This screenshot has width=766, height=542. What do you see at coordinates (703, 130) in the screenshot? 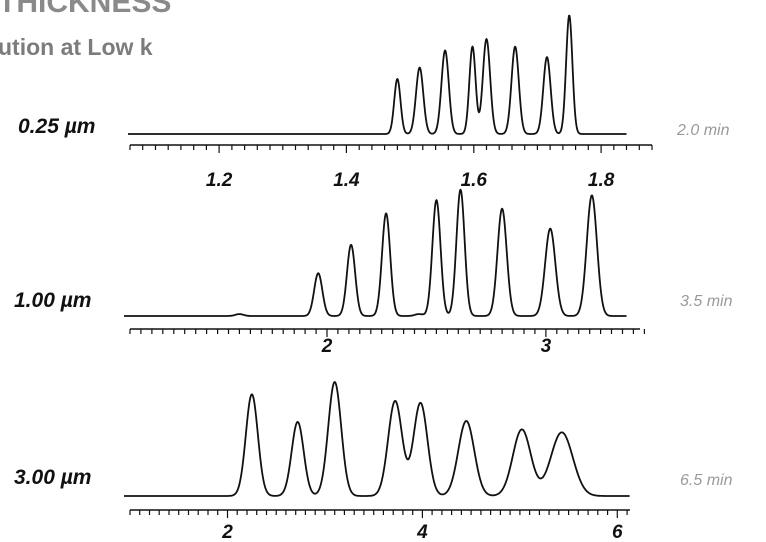
I see `run-time-label: 2.0 min` at bounding box center [703, 130].